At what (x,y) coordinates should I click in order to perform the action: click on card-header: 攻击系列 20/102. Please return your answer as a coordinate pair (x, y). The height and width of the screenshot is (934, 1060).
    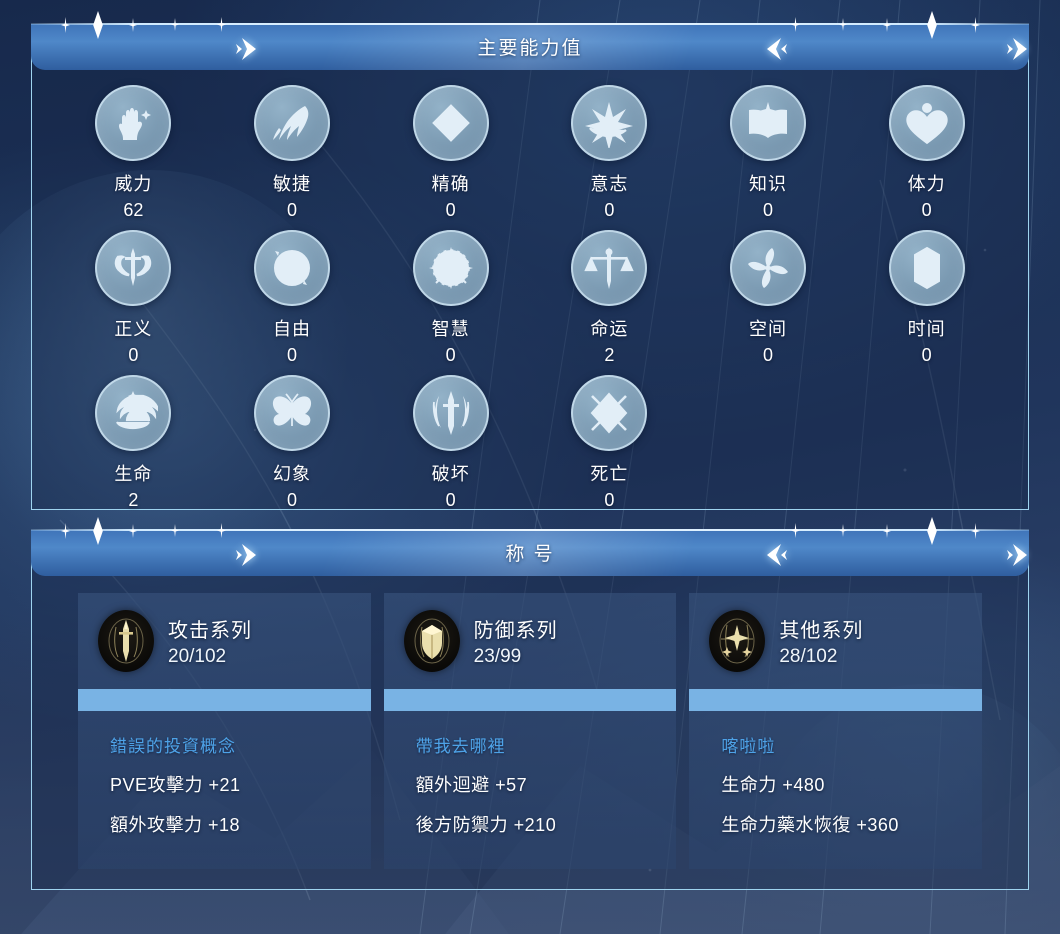
    Looking at the image, I should click on (224, 641).